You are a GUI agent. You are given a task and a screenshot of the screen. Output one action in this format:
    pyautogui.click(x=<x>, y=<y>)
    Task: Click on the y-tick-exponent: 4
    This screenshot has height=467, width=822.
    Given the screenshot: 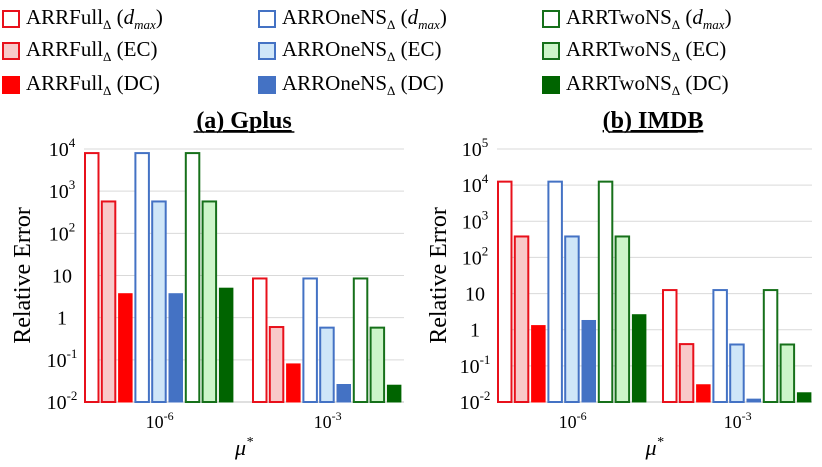 What is the action you would take?
    pyautogui.click(x=72, y=142)
    